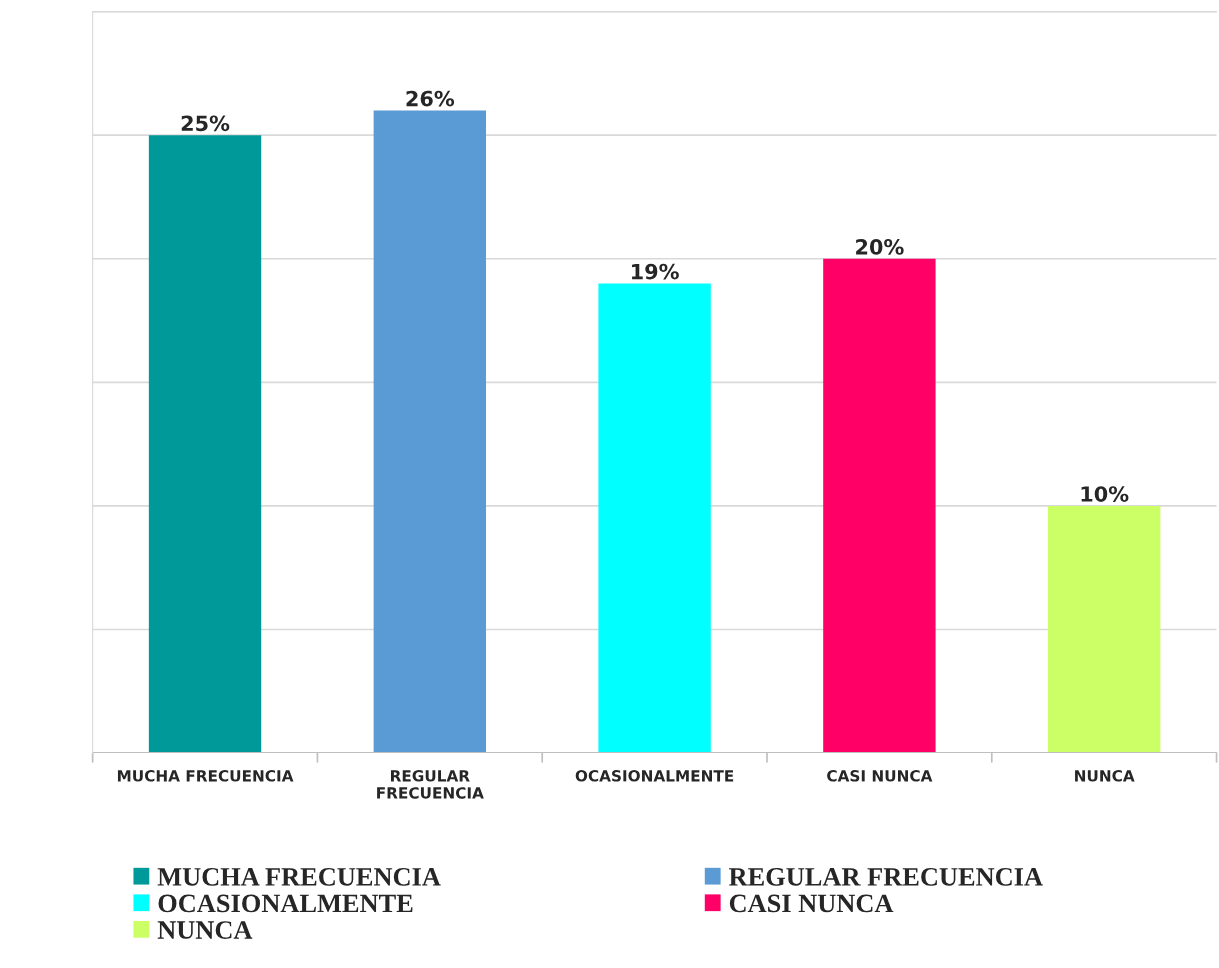 The height and width of the screenshot is (968, 1219). Describe the element at coordinates (880, 246) in the screenshot. I see `data-label: 20%` at that location.